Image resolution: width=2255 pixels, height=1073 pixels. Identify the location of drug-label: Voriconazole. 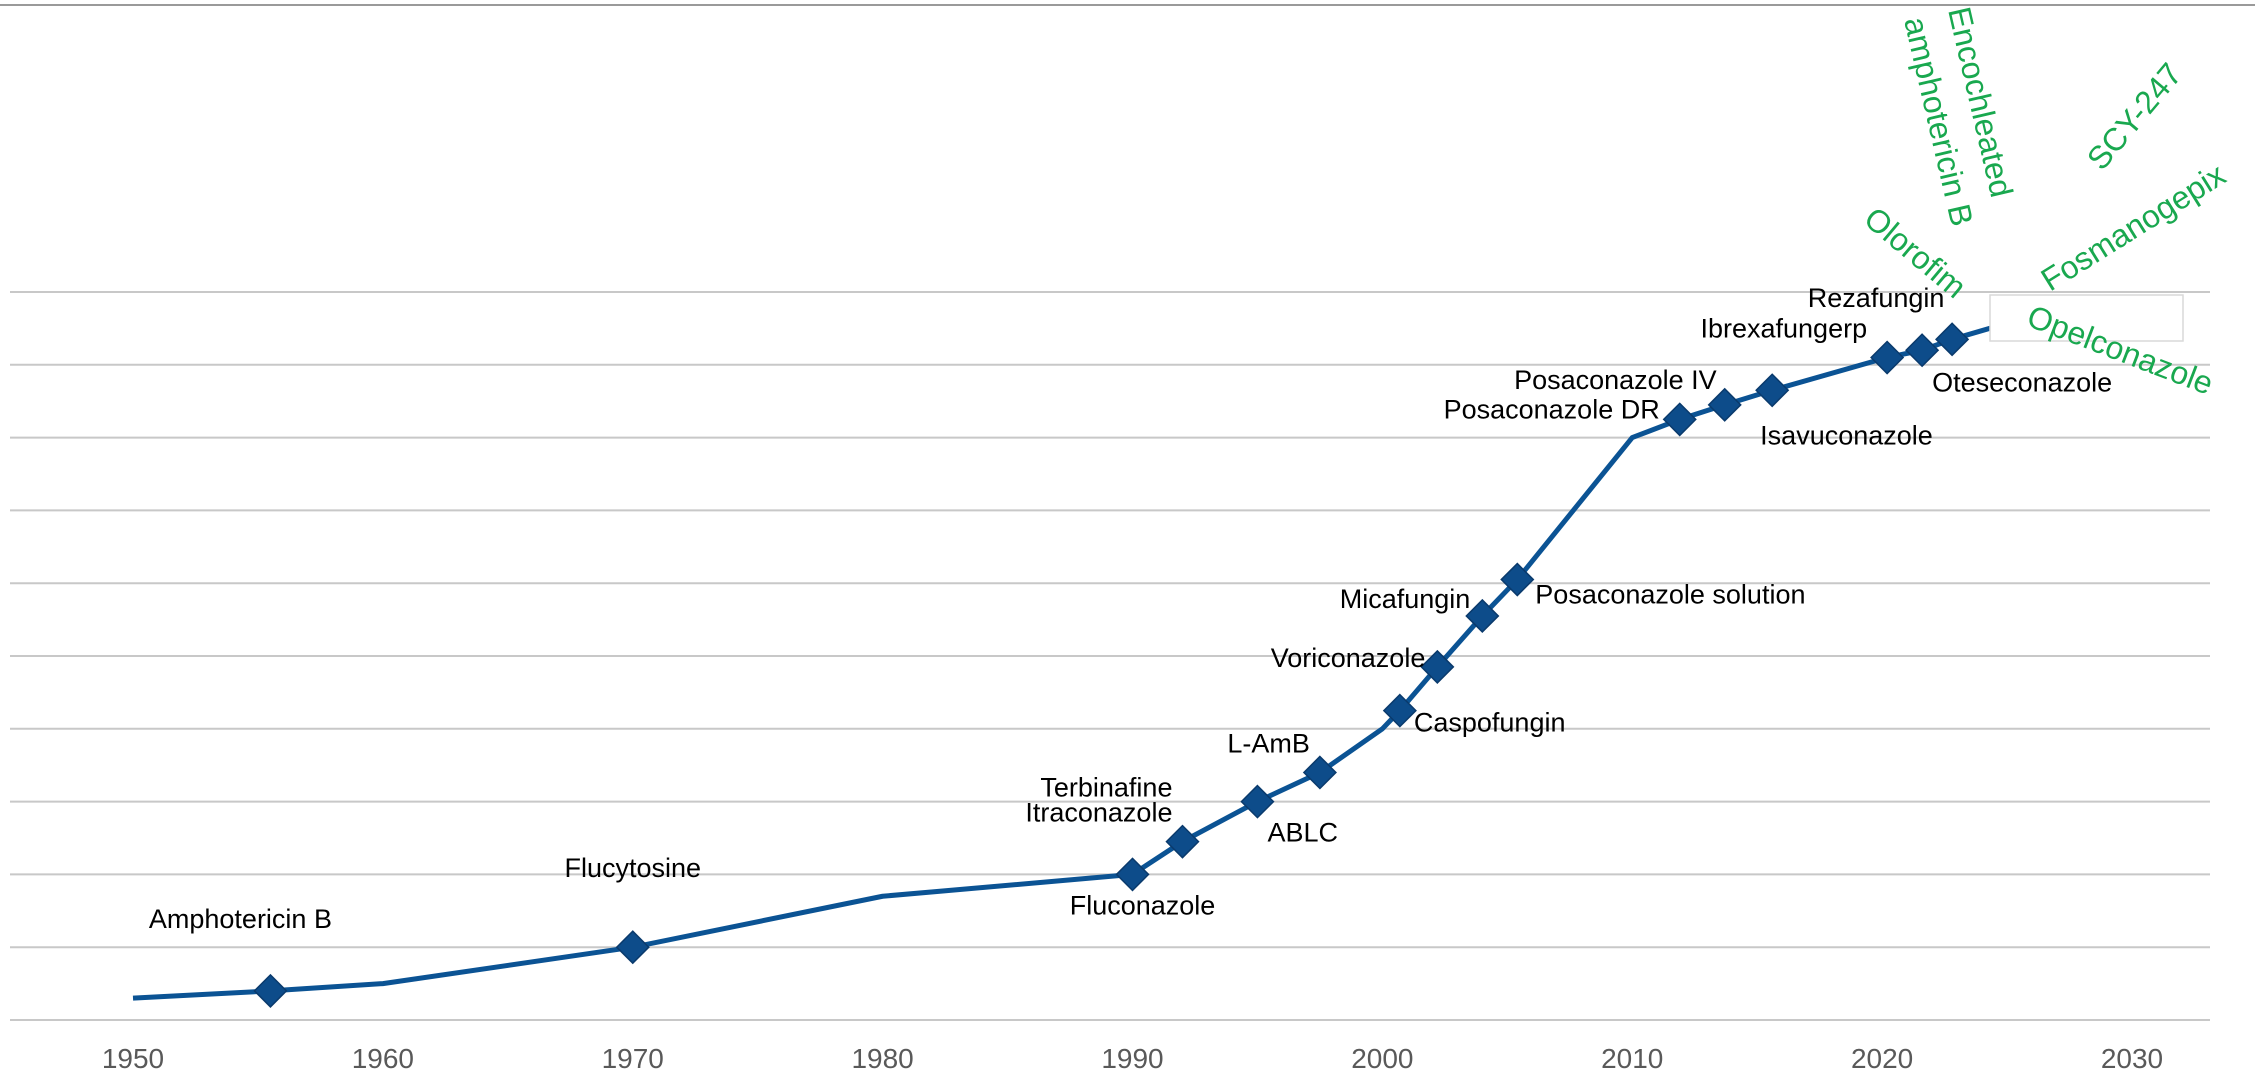
(1348, 658).